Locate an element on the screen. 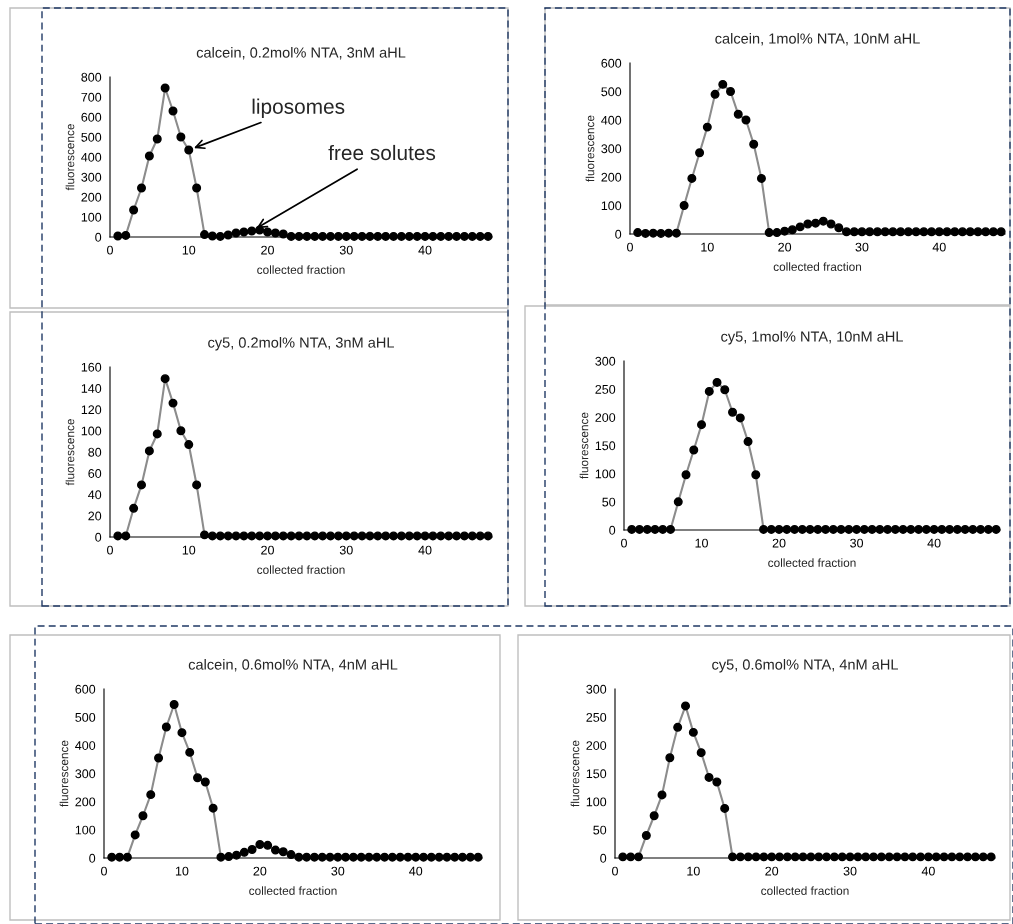  x-tick-label: 10 is located at coordinates (189, 550).